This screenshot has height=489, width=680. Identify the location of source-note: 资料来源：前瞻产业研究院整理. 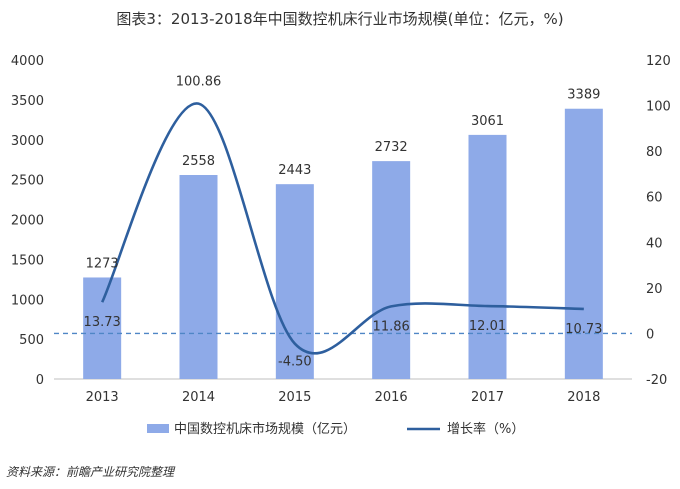
(90, 472).